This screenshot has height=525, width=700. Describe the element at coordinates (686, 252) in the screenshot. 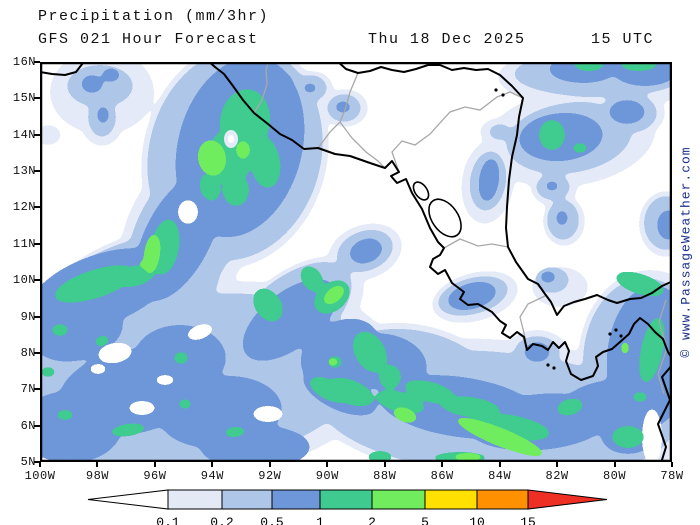

I see `watermark: © www.PassageWeather.com` at that location.